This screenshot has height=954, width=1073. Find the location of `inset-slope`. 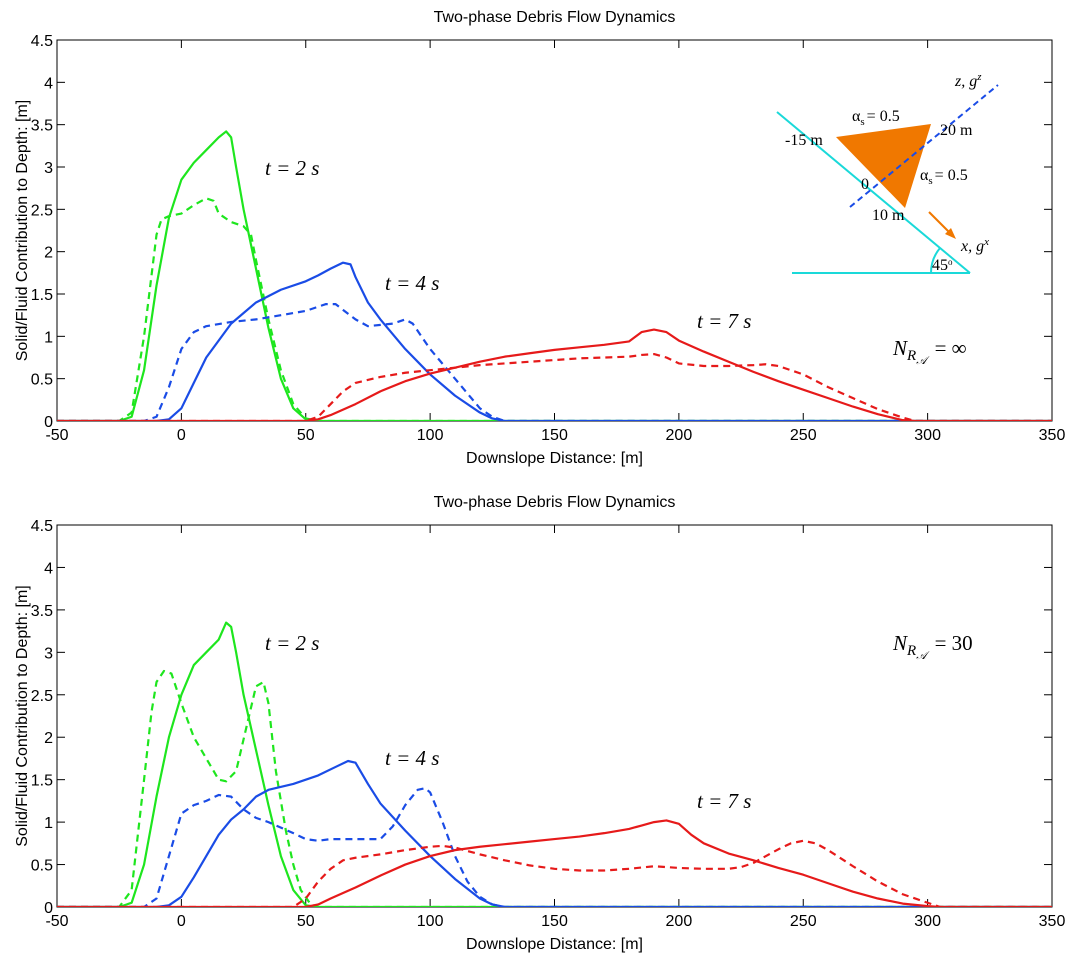

inset-slope is located at coordinates (873, 192).